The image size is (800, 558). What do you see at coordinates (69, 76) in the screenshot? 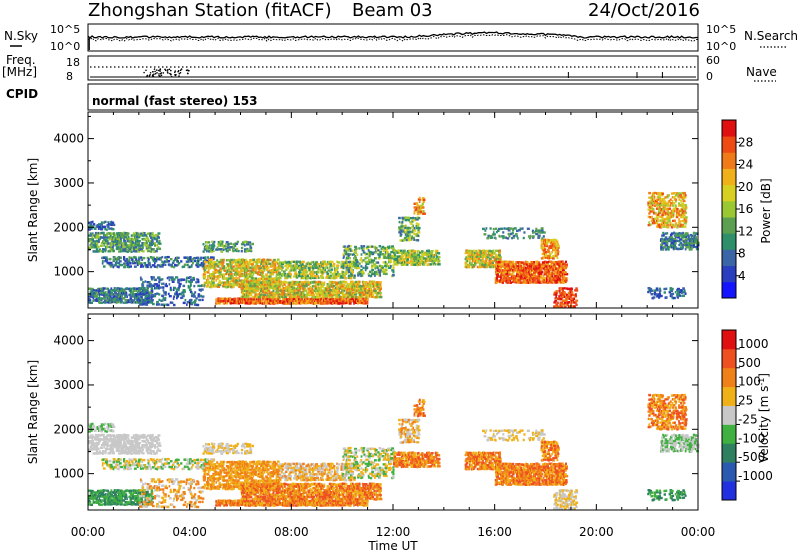
I see `freq-tick-bottom: 8` at bounding box center [69, 76].